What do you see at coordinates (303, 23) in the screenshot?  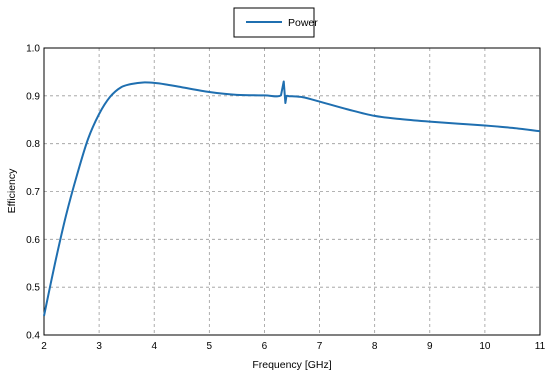 I see `legend-label-power: Power` at bounding box center [303, 23].